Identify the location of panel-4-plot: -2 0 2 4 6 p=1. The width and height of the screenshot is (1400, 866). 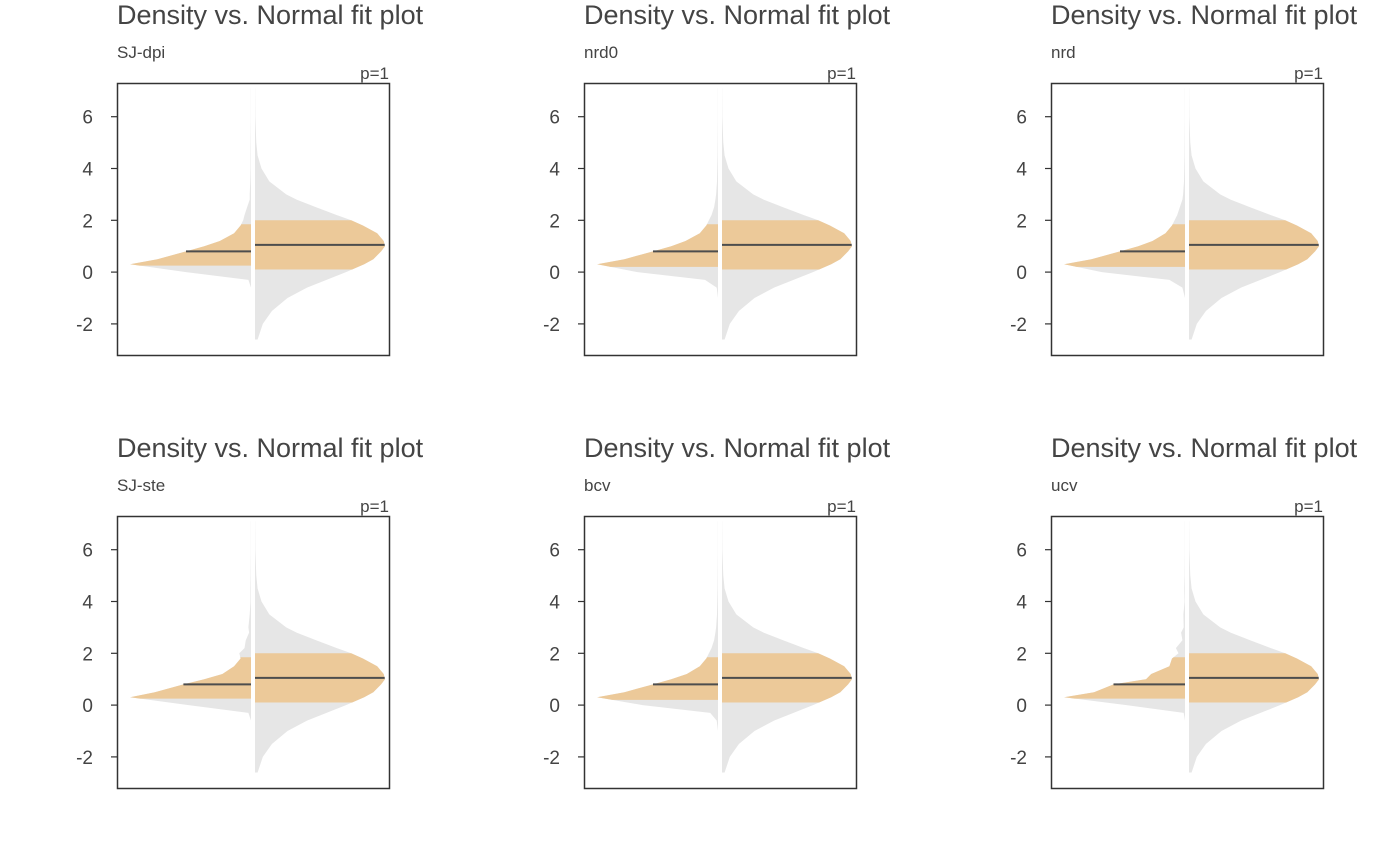
(233, 643).